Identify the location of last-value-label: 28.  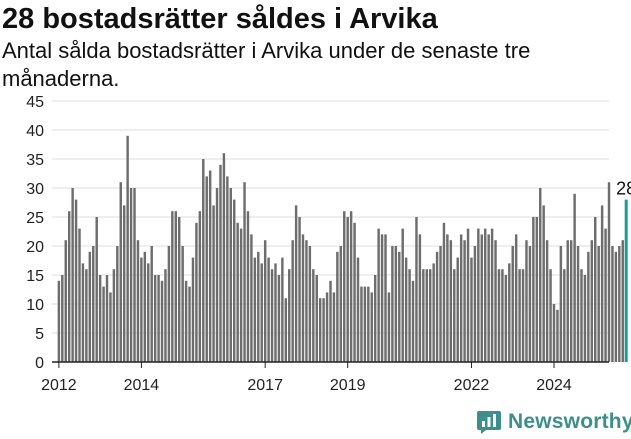
(623, 189).